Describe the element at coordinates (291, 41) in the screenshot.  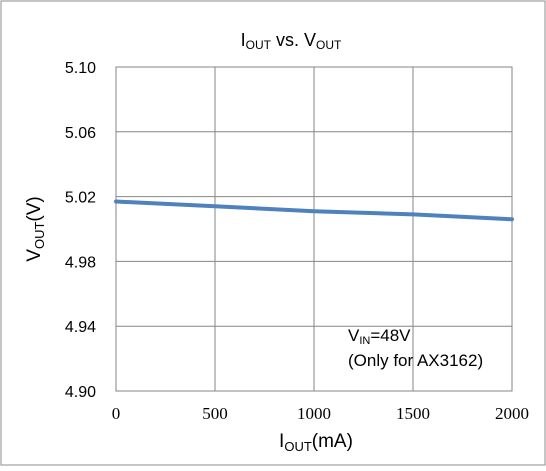
I see `chart-title: IOUT vs. VOUT` at that location.